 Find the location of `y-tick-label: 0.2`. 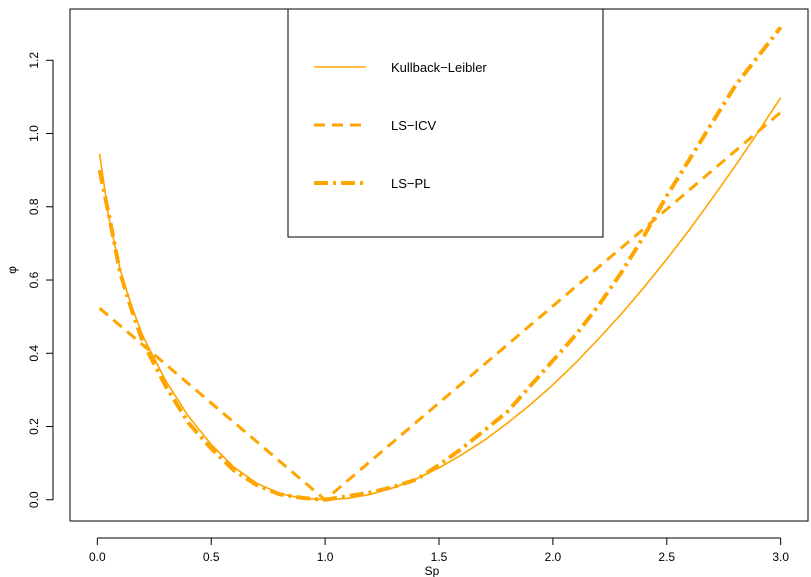

y-tick-label: 0.2 is located at coordinates (34, 426).